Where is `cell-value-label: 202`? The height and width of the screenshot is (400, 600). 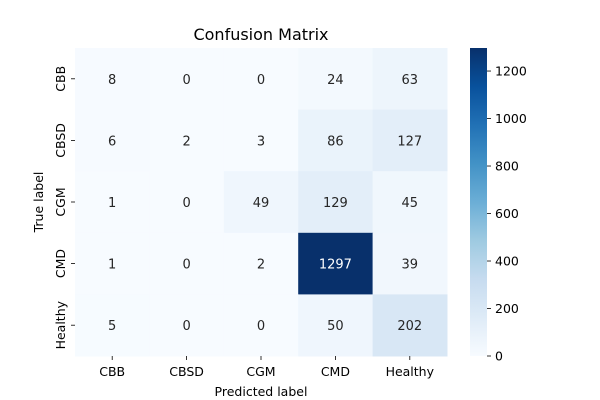 cell-value-label: 202 is located at coordinates (409, 326).